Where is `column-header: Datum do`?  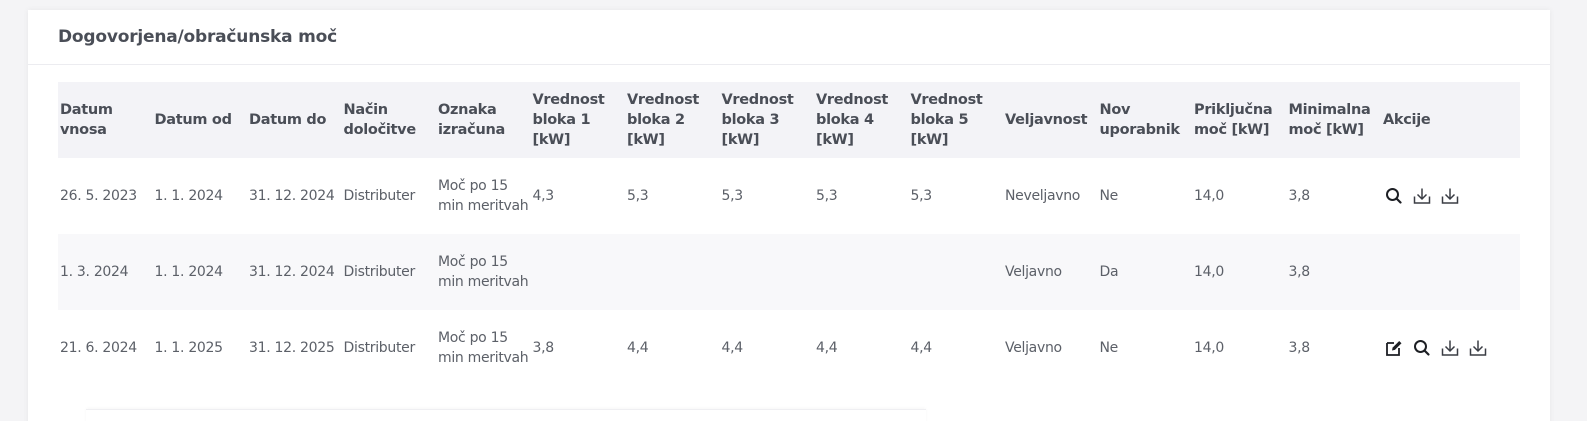 column-header: Datum do is located at coordinates (288, 120).